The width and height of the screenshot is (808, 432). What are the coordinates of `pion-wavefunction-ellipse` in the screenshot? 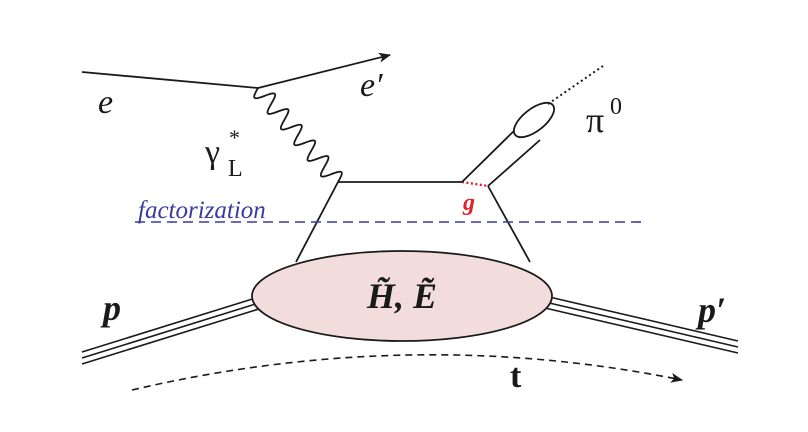 It's located at (534, 120).